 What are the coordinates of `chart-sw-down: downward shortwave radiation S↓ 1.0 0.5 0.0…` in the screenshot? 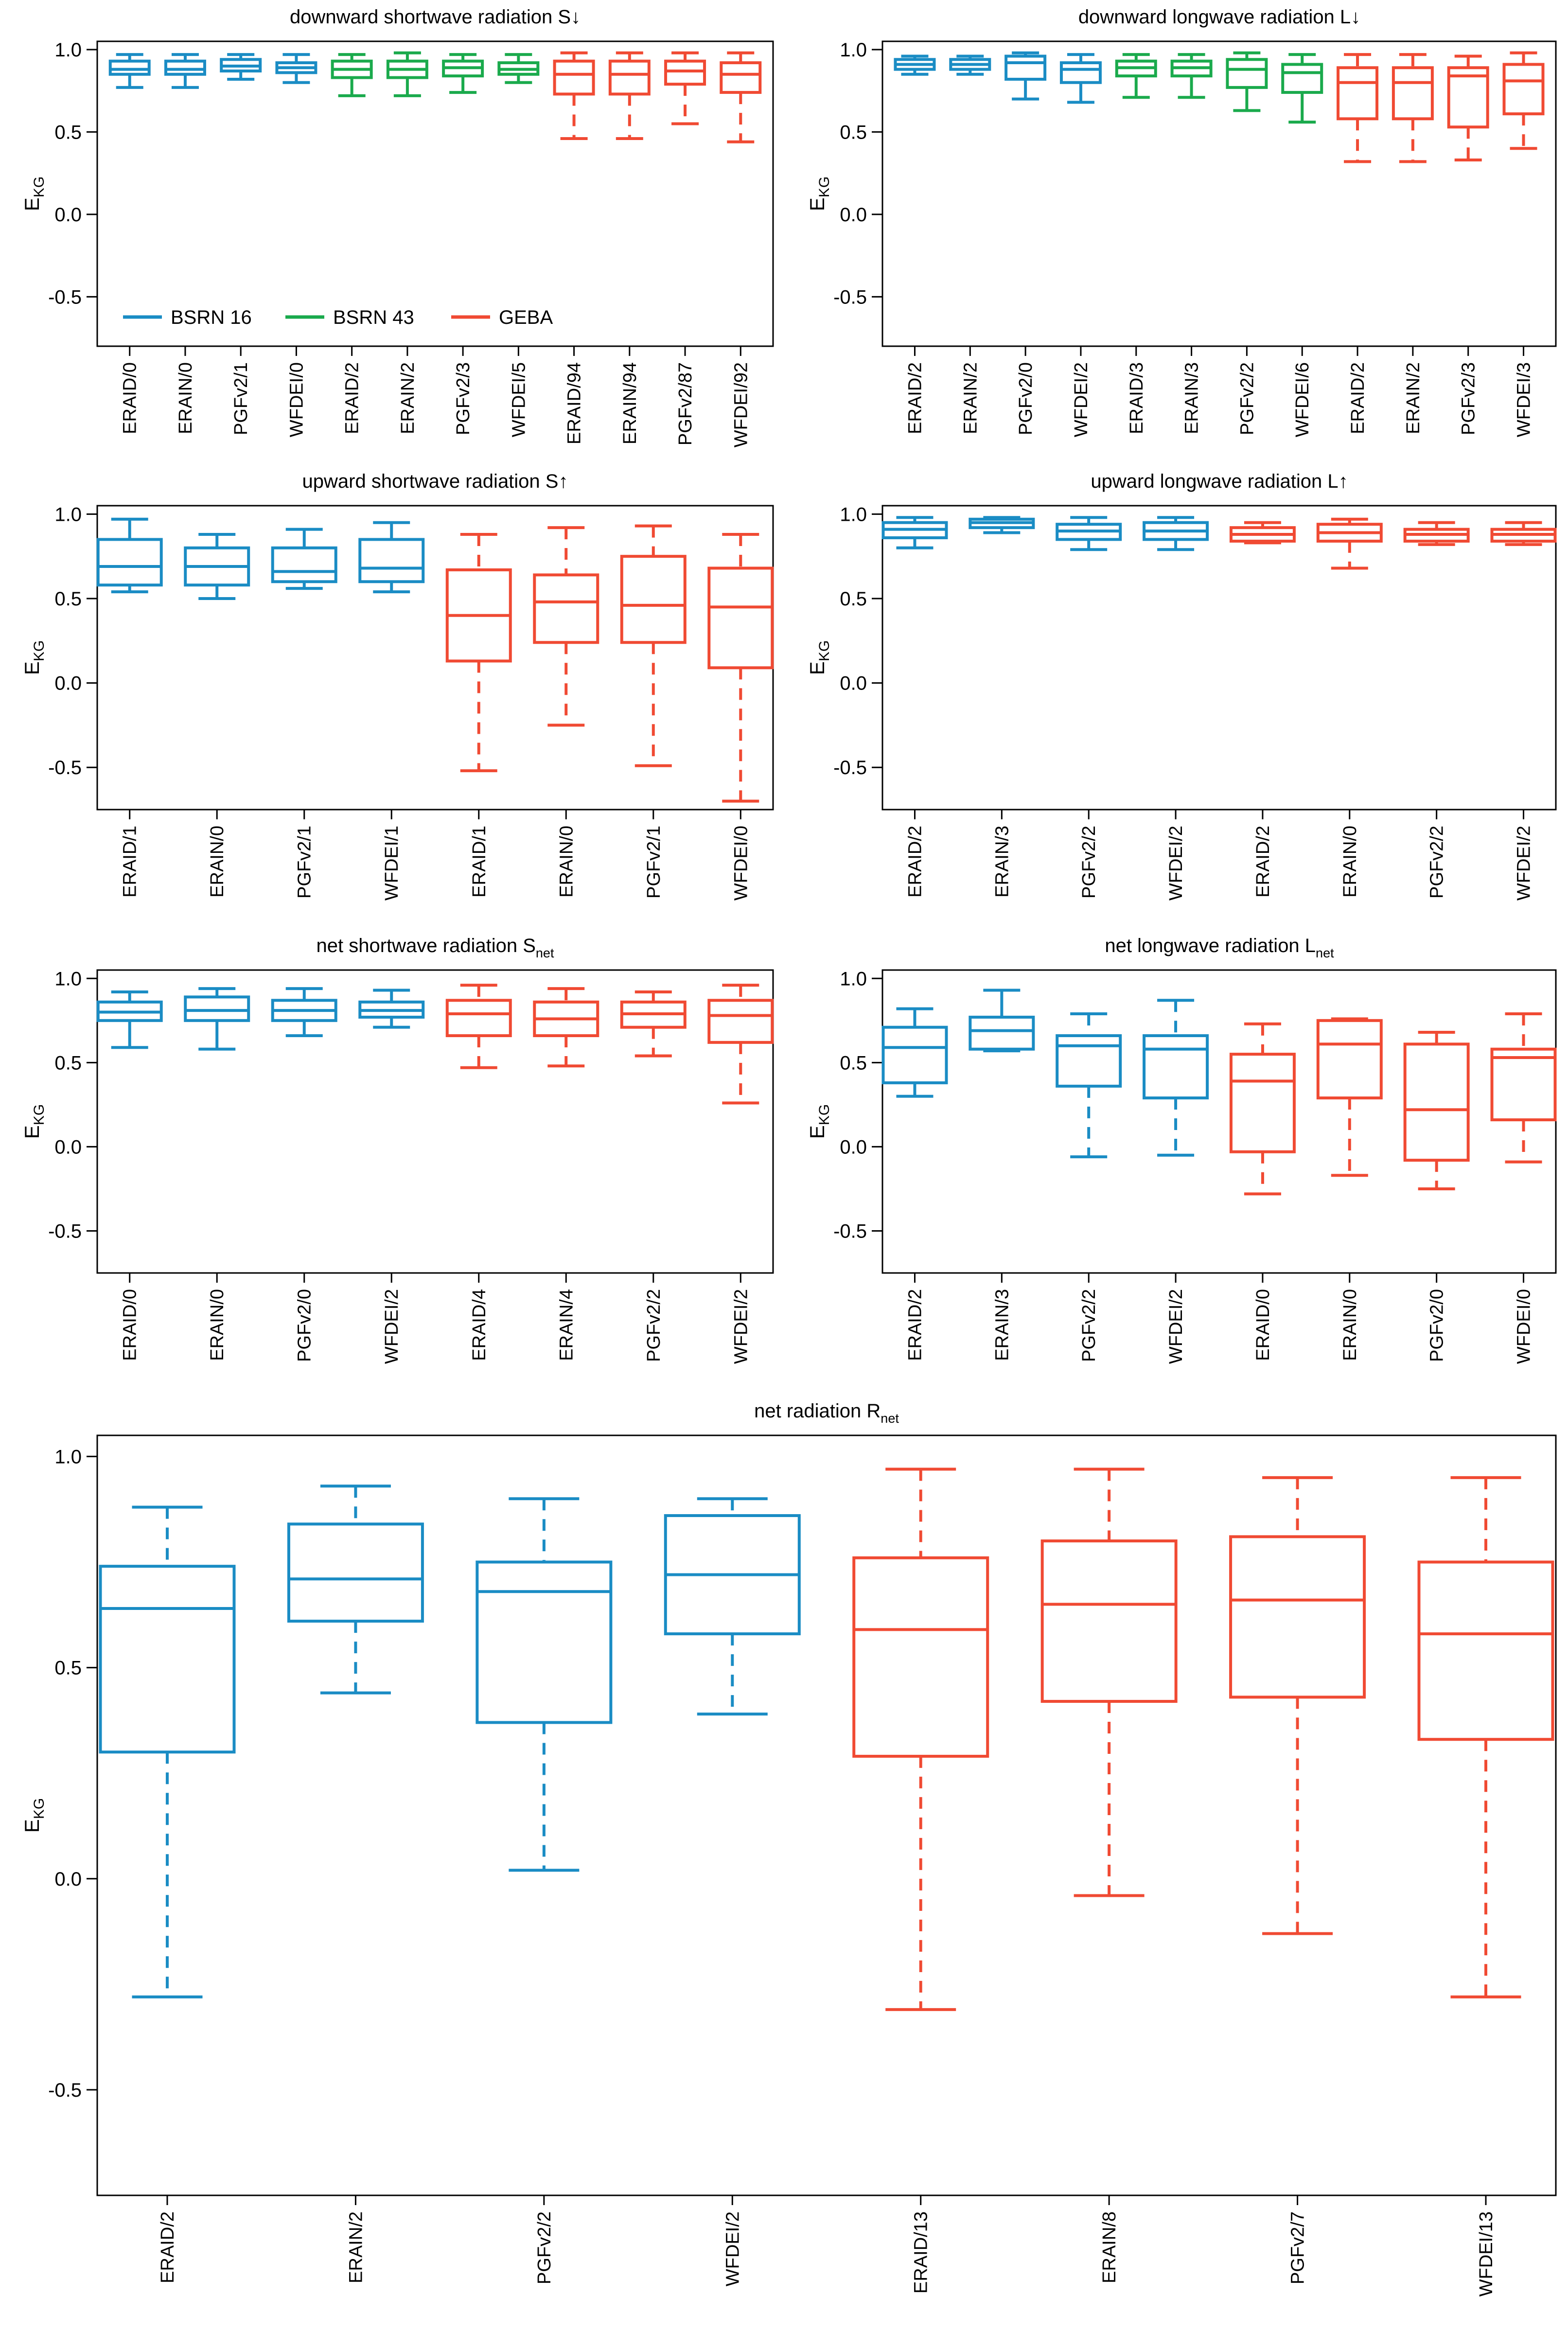 It's located at (397, 227).